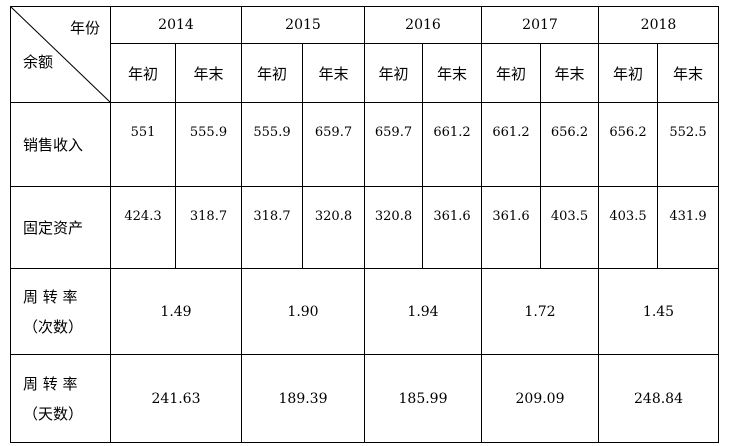 This screenshot has width=734, height=446. Describe the element at coordinates (688, 144) in the screenshot. I see `value-cell: 552.5` at that location.